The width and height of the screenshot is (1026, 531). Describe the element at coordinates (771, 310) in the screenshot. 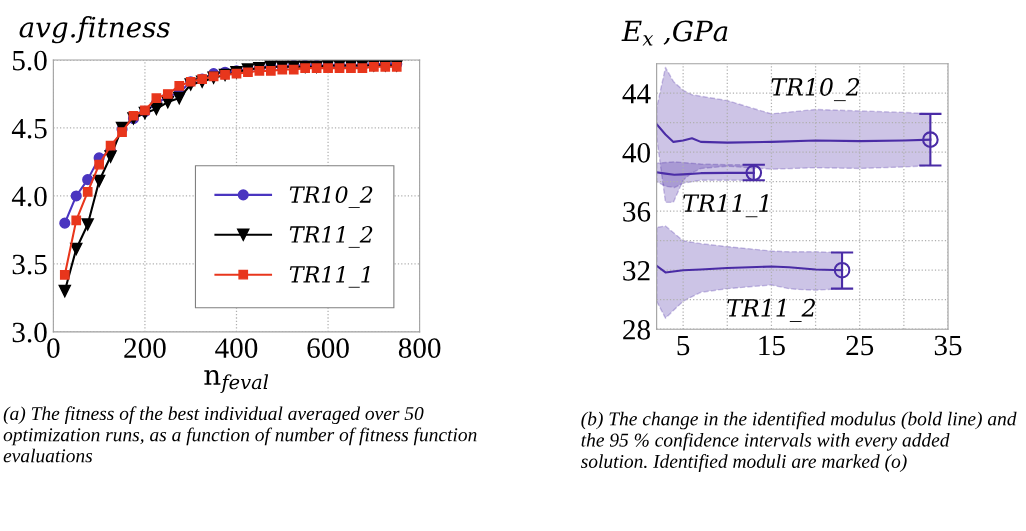

I see `series-label: TR11_2` at that location.